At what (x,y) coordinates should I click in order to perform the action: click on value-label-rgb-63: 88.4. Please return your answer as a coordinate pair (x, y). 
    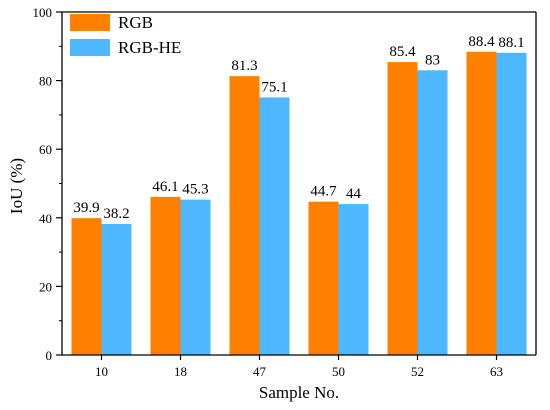
    Looking at the image, I should click on (481, 42).